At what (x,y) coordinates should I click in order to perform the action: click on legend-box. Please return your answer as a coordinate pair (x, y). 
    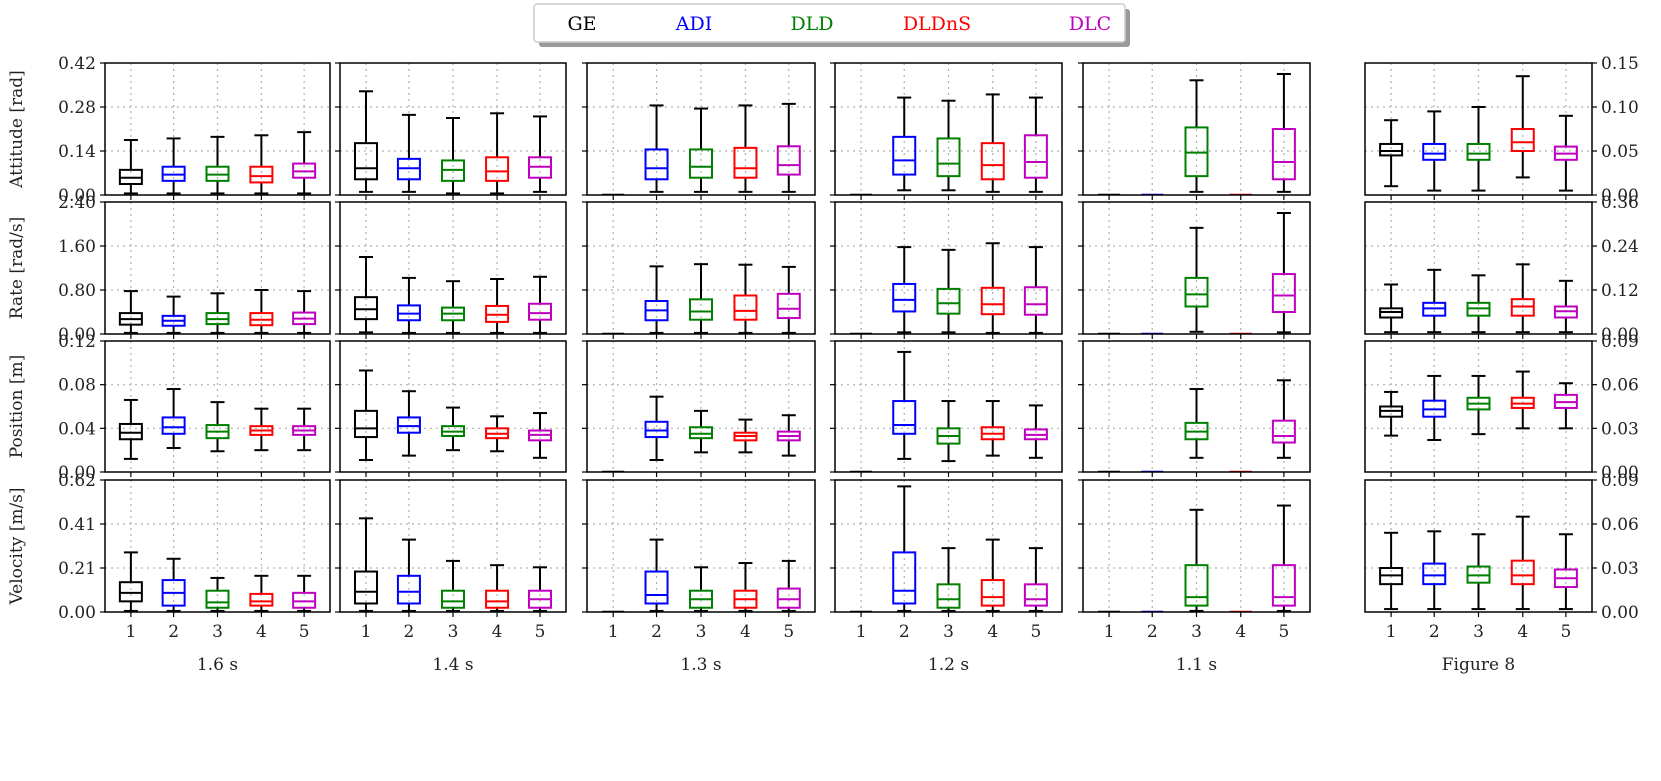
    Looking at the image, I should click on (829, 23).